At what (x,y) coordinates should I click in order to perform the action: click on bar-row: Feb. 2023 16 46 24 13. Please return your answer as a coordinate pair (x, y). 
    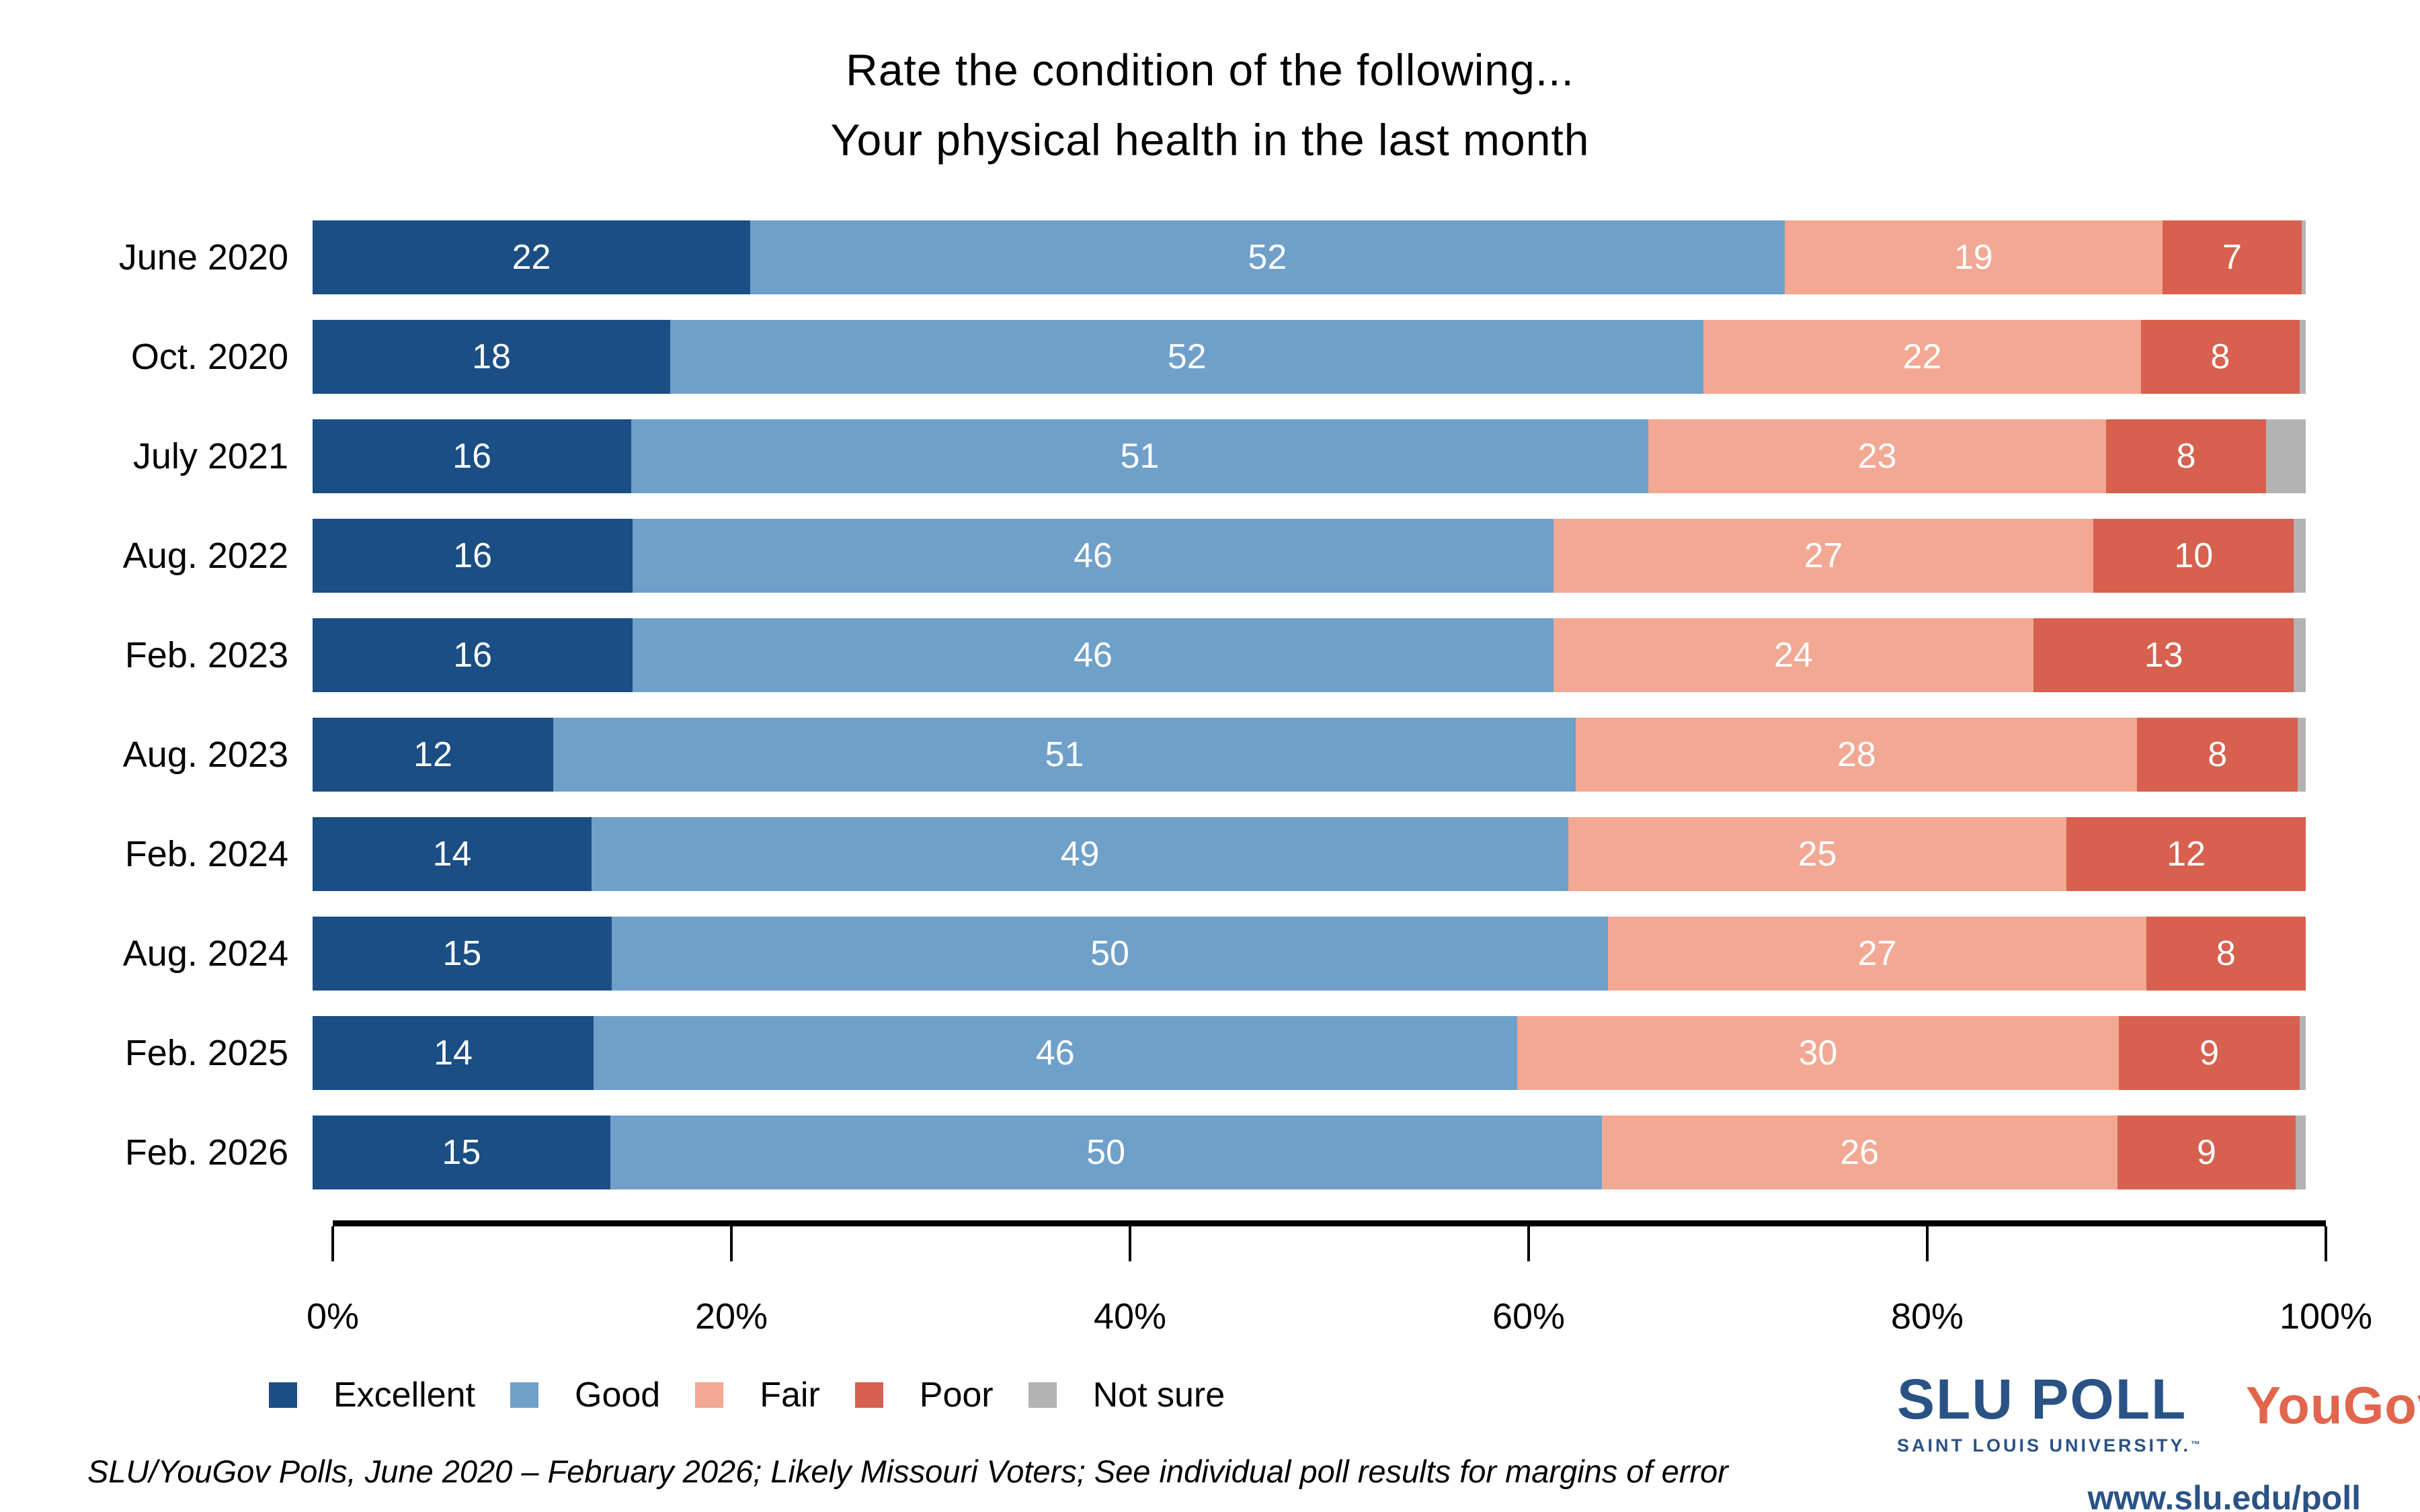
    Looking at the image, I should click on (1210, 655).